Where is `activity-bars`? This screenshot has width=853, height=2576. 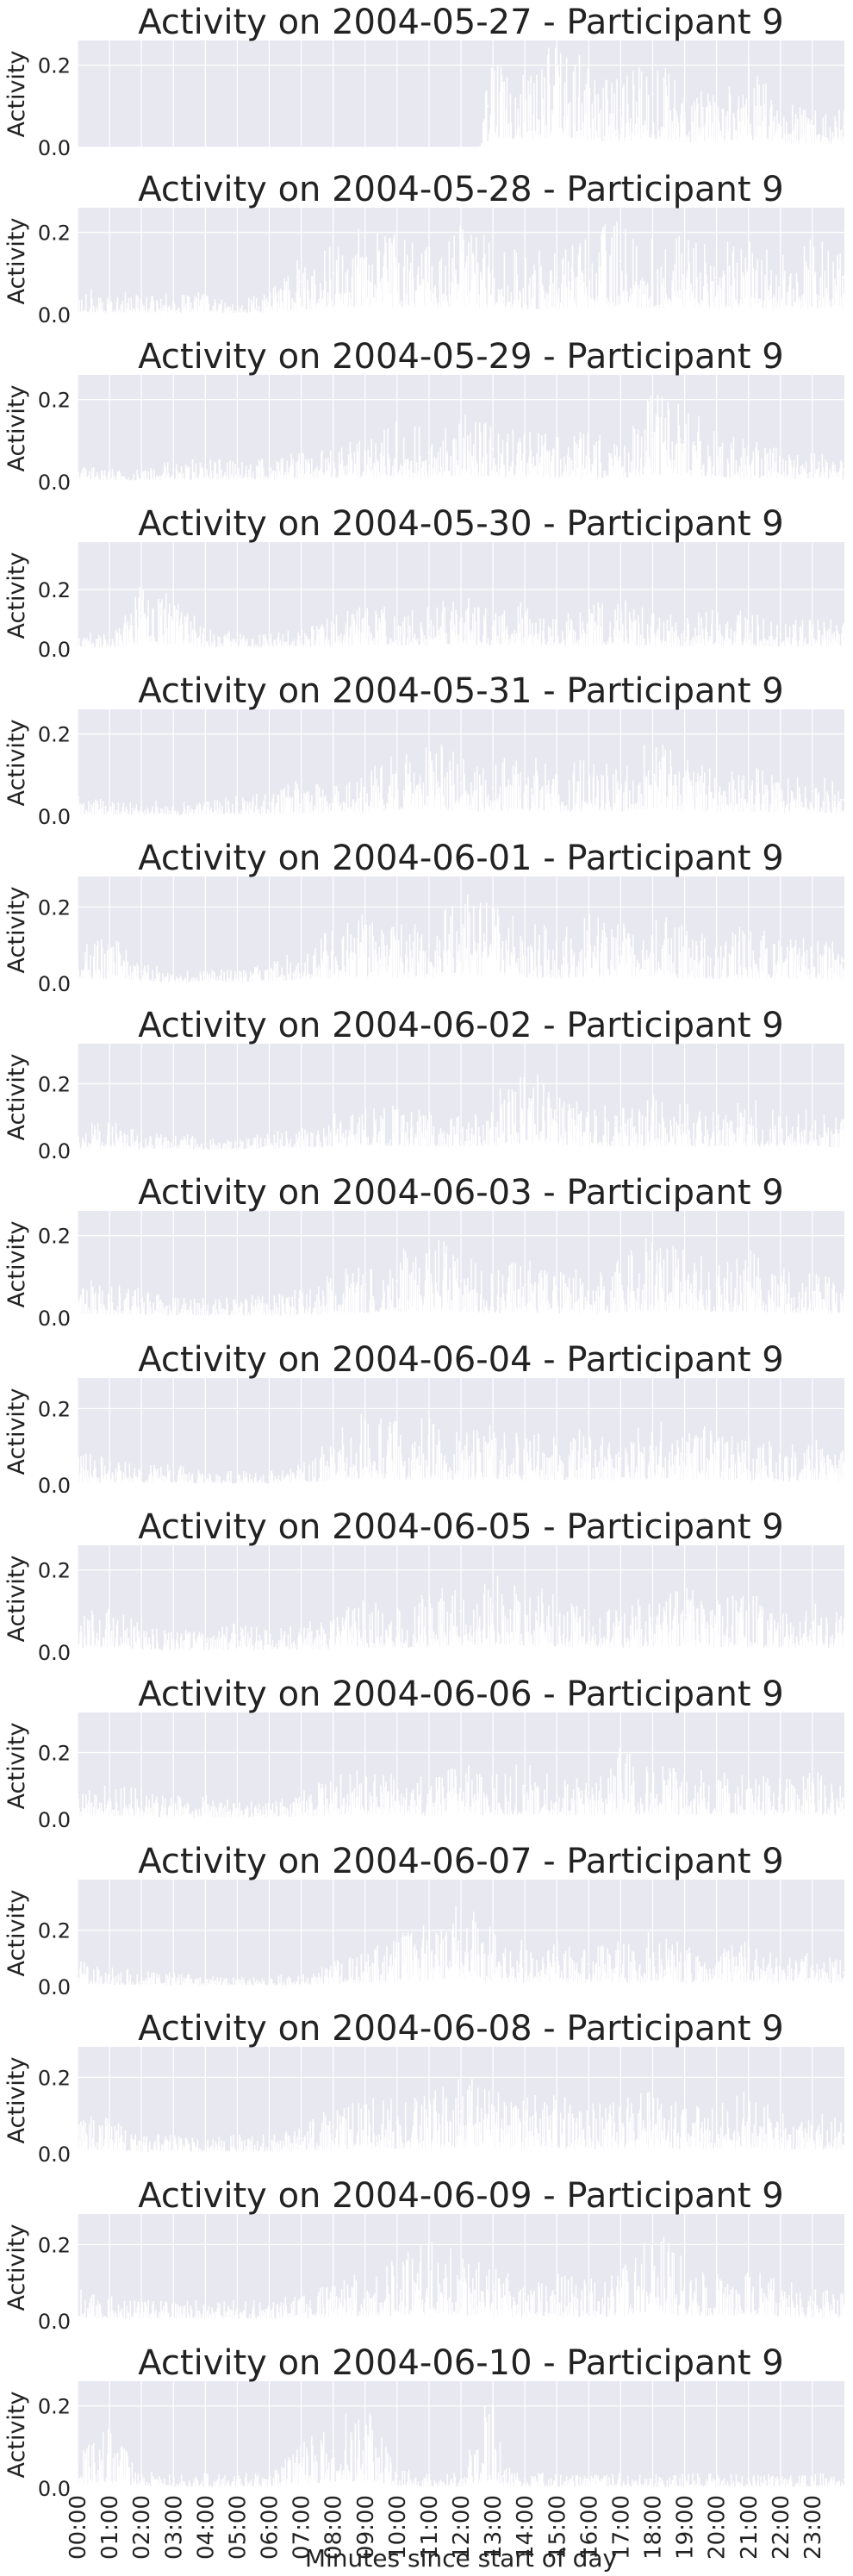 activity-bars is located at coordinates (461, 939).